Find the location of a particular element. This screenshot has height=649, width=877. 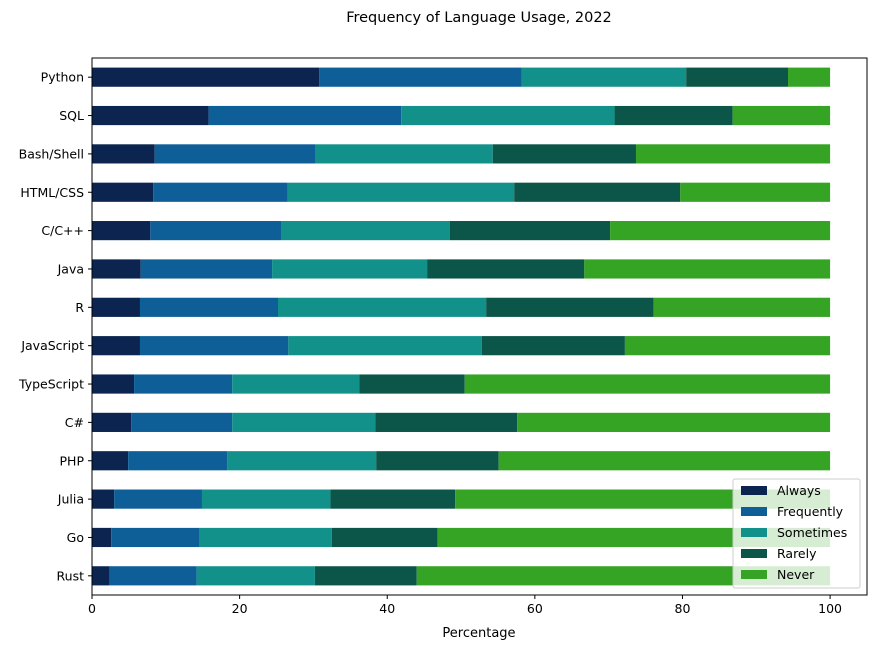

bar-c-frequently is located at coordinates (182, 422).